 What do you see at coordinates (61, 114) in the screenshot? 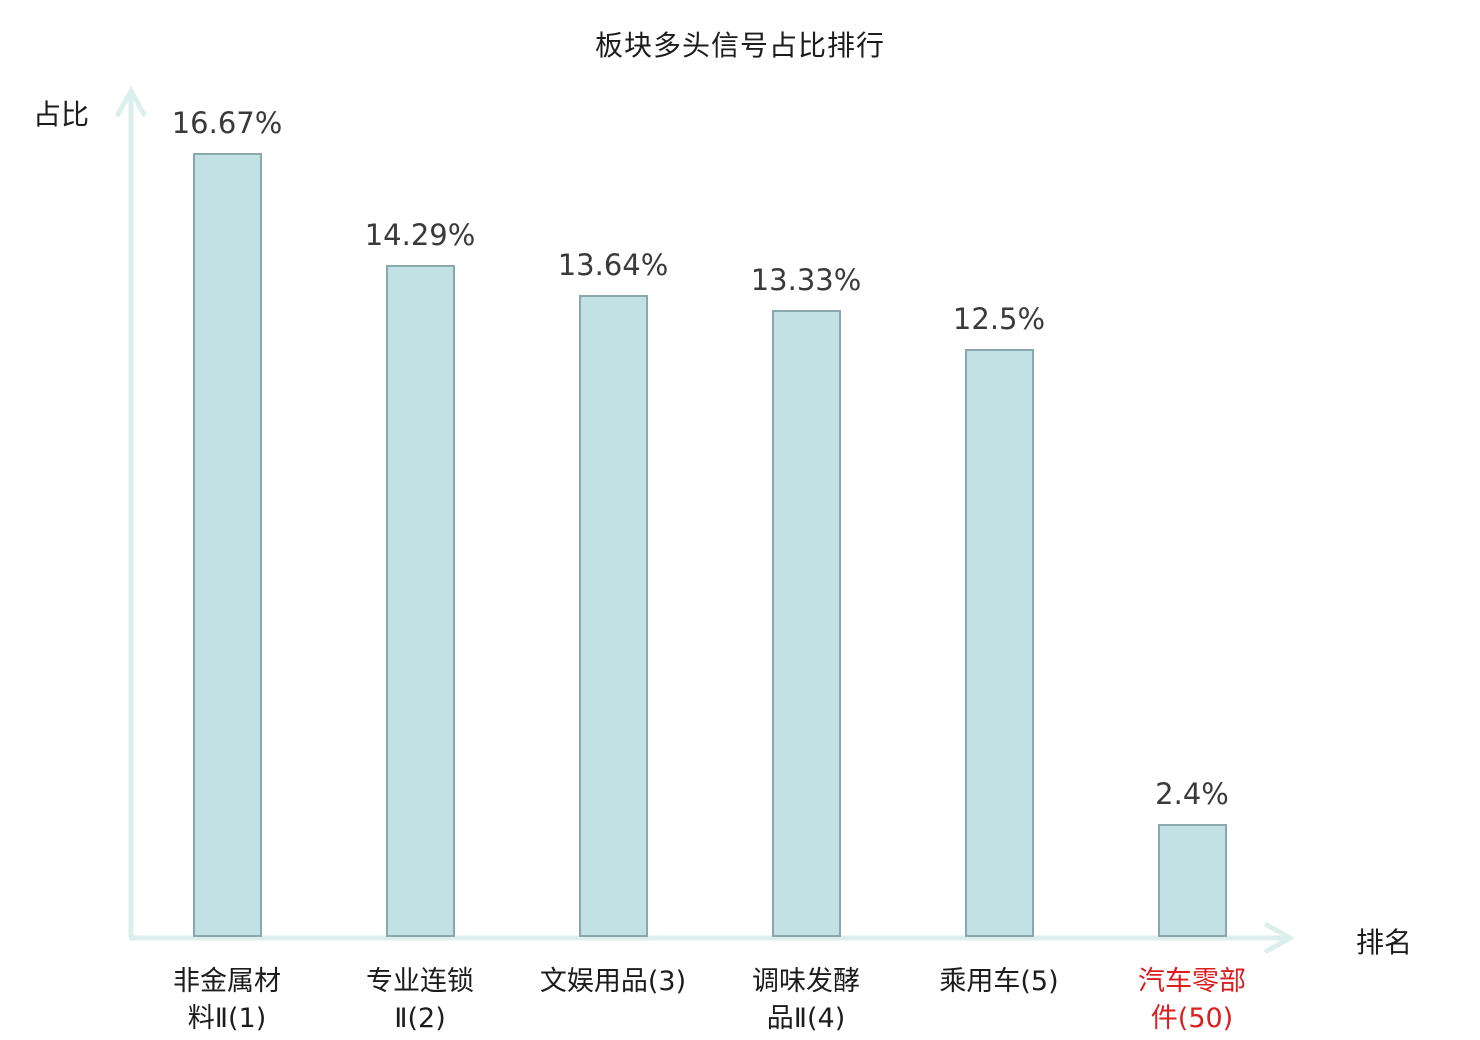
I see `y-axis-label: 占比` at bounding box center [61, 114].